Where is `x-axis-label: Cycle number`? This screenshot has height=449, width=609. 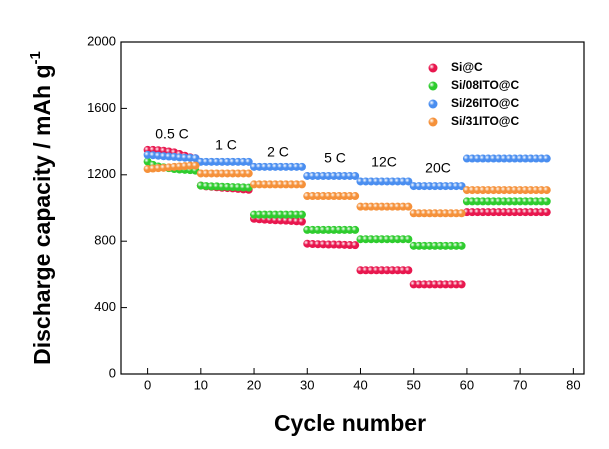 x-axis-label: Cycle number is located at coordinates (350, 423).